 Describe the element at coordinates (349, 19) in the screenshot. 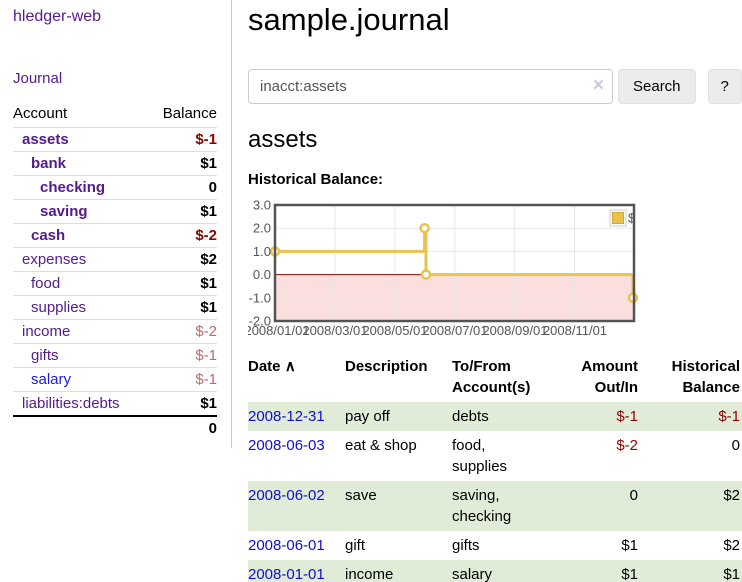

I see `page-title: sample.journal` at that location.